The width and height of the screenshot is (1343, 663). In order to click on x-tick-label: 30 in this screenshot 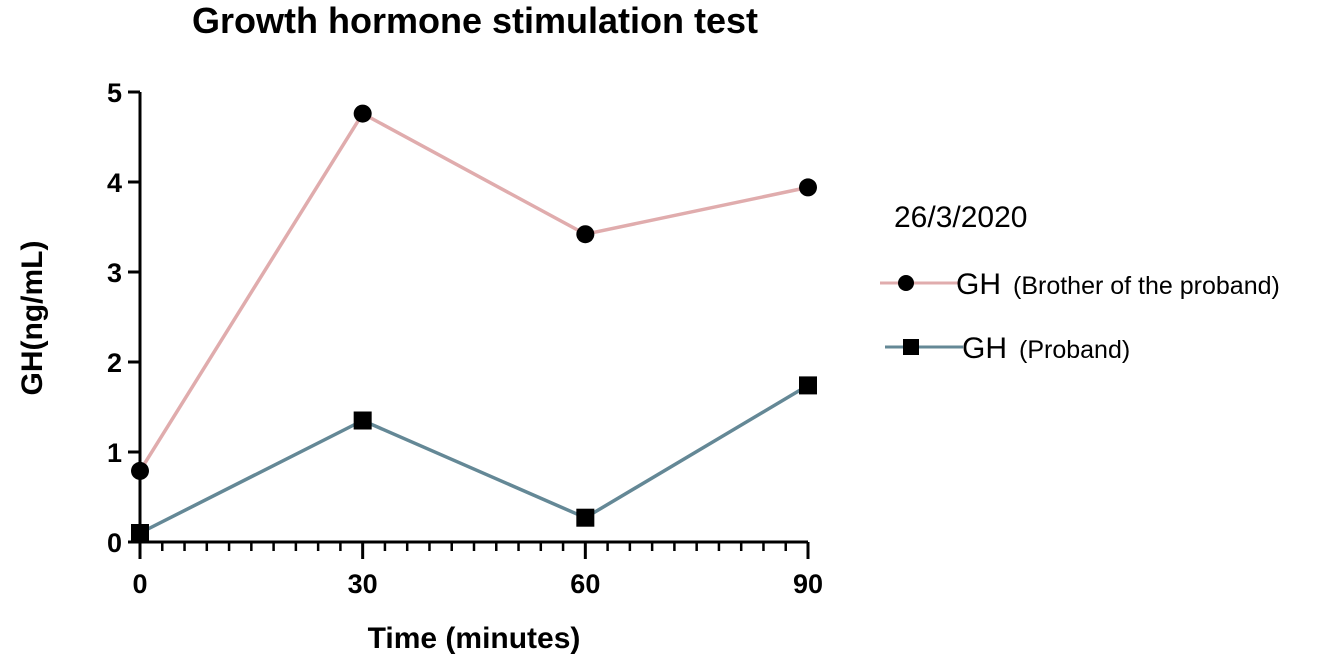, I will do `click(363, 584)`.